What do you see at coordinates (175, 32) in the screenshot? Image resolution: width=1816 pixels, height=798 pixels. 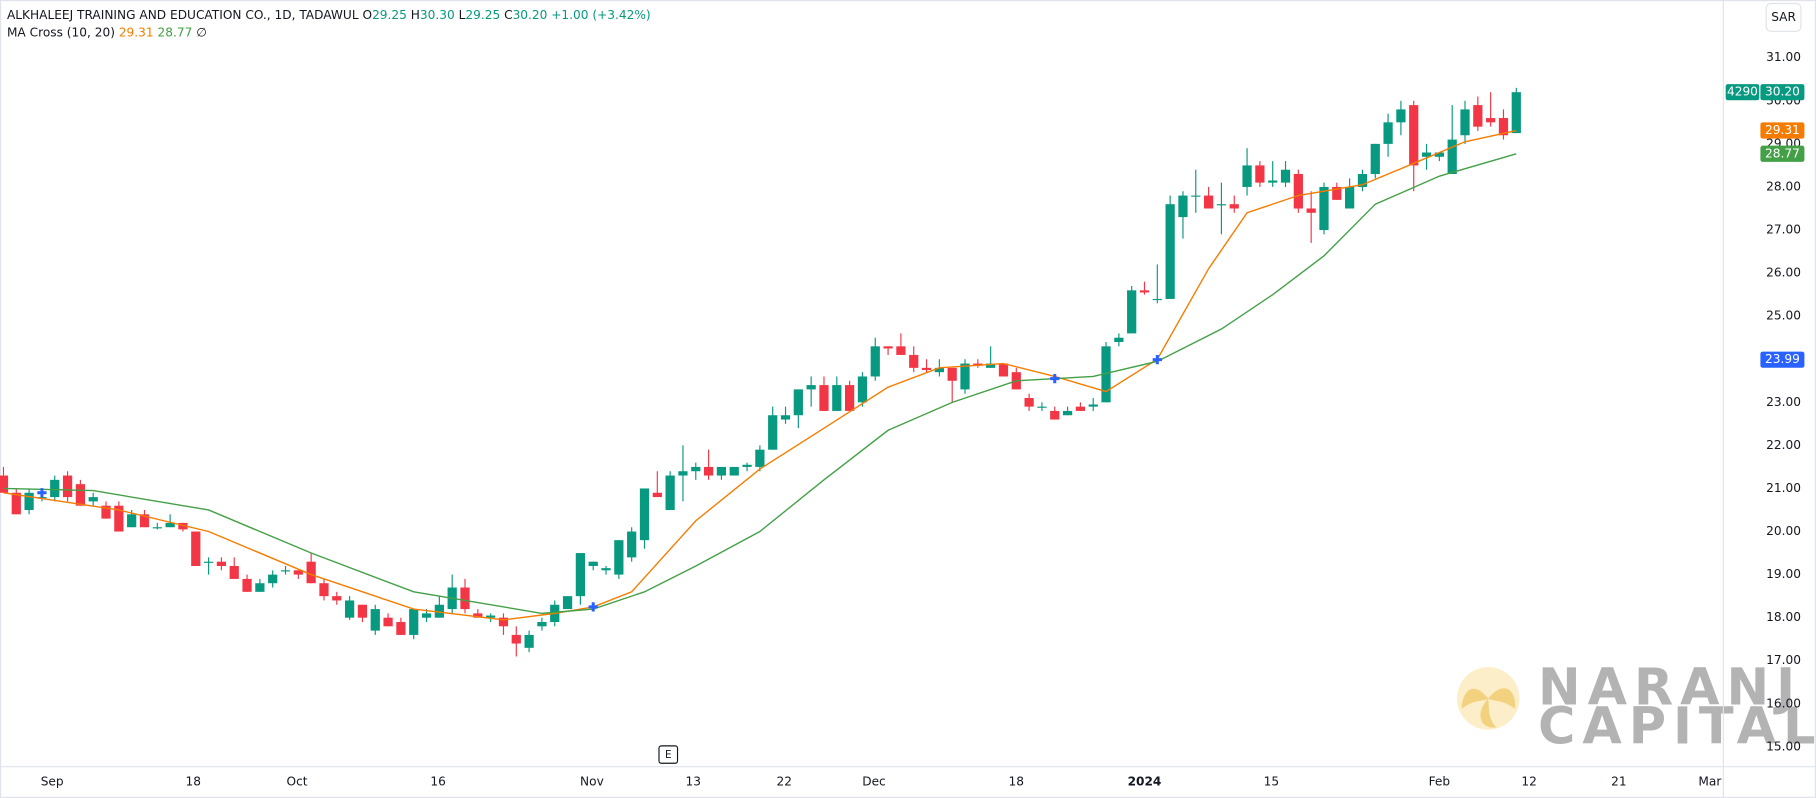 I see `indicator-value: 28.77` at bounding box center [175, 32].